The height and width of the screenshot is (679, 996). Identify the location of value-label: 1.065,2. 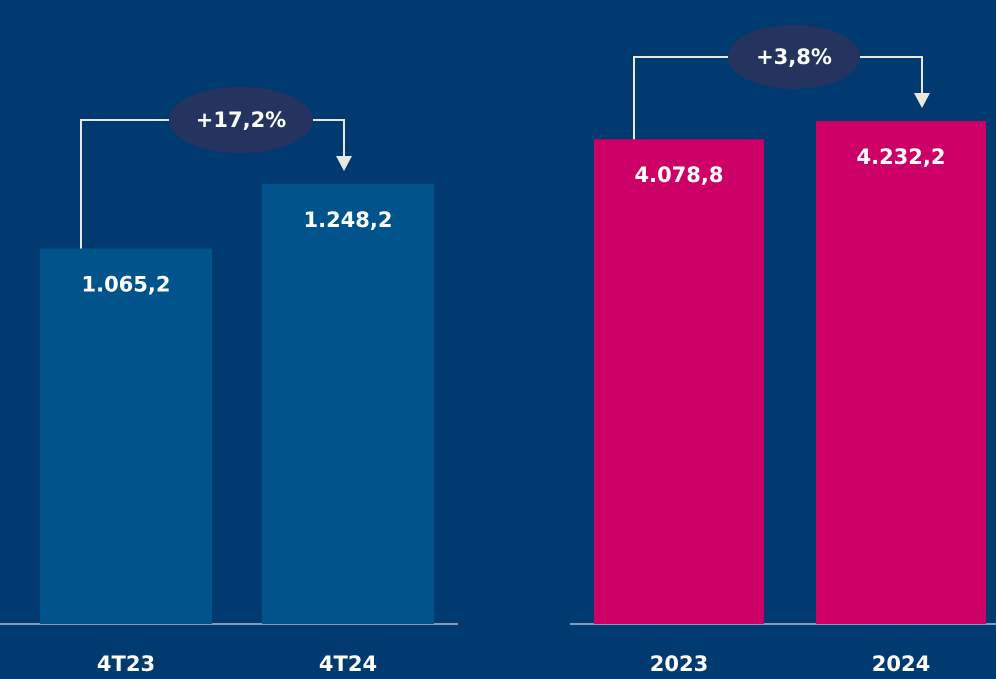
(125, 285).